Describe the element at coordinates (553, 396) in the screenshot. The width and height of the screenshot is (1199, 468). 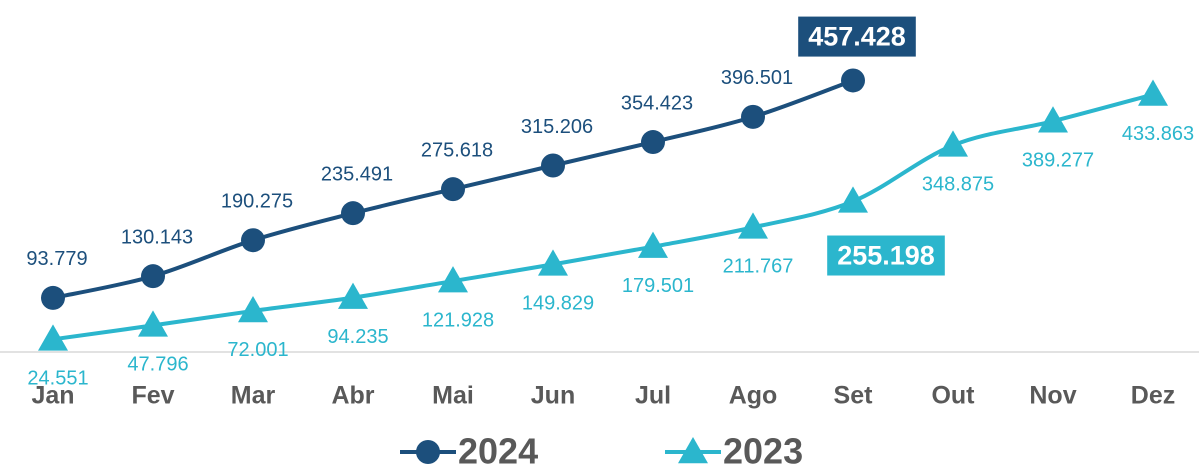
I see `x-tick-label: Jun` at that location.